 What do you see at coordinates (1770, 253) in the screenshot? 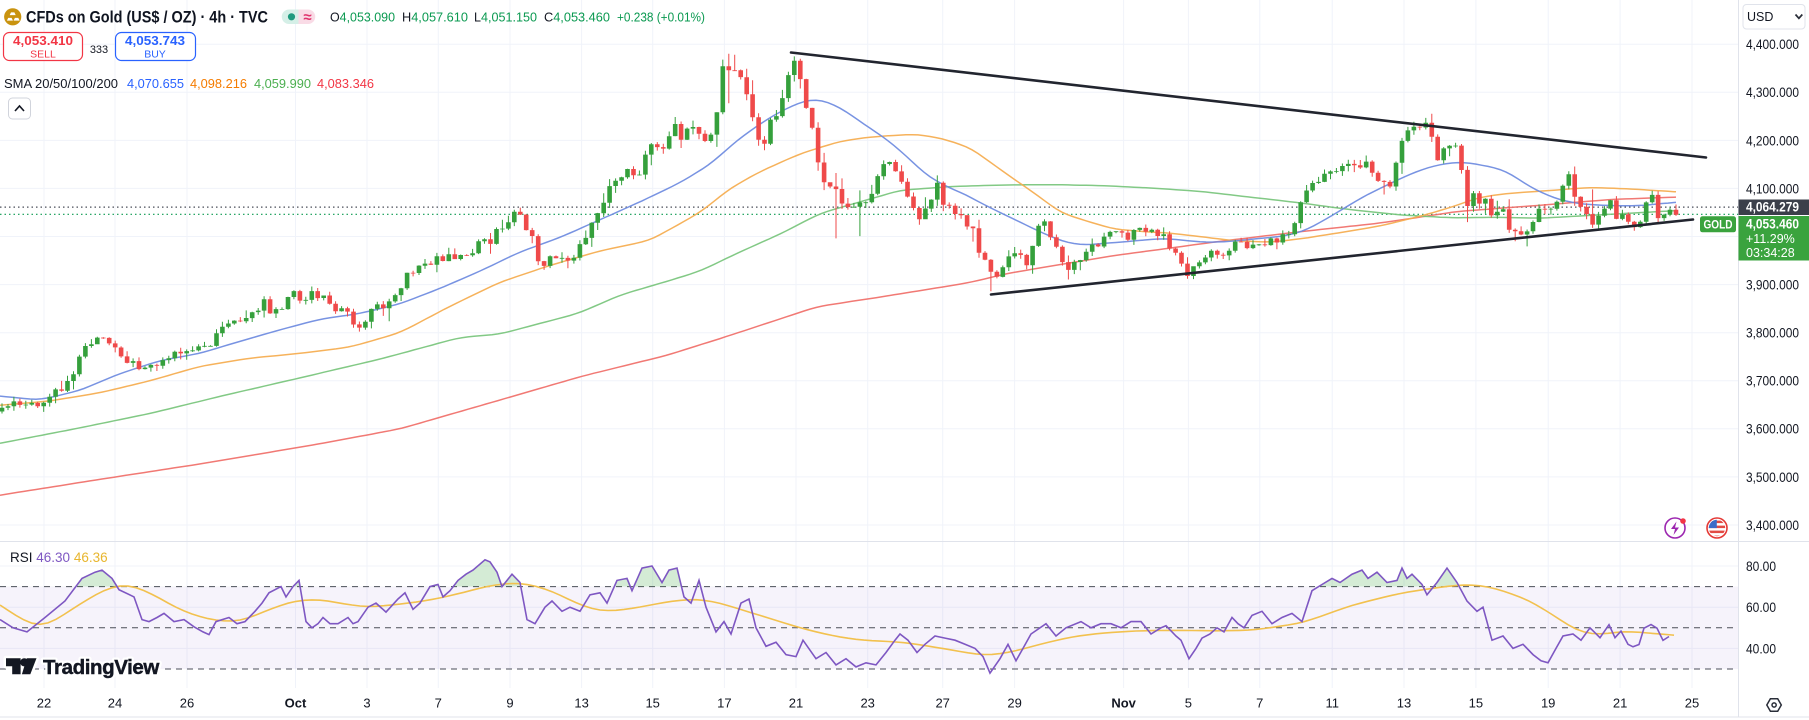
I see `svg-text: 03:34:28` at bounding box center [1770, 253].